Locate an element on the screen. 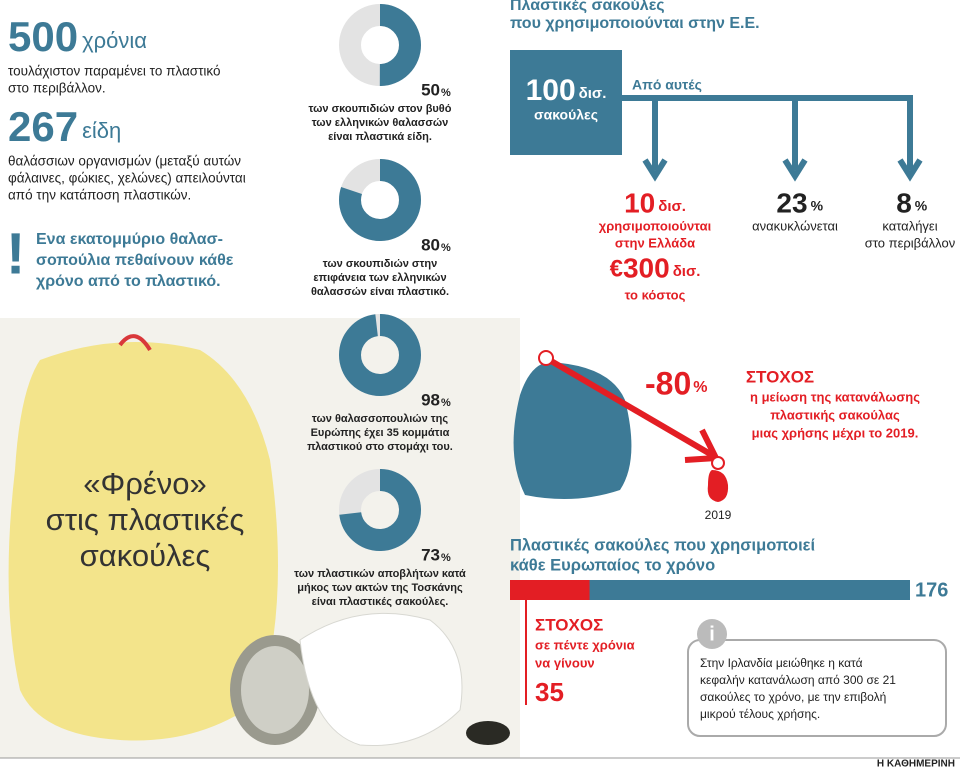 This screenshot has width=960, height=771. cost-number: 300 is located at coordinates (646, 267).